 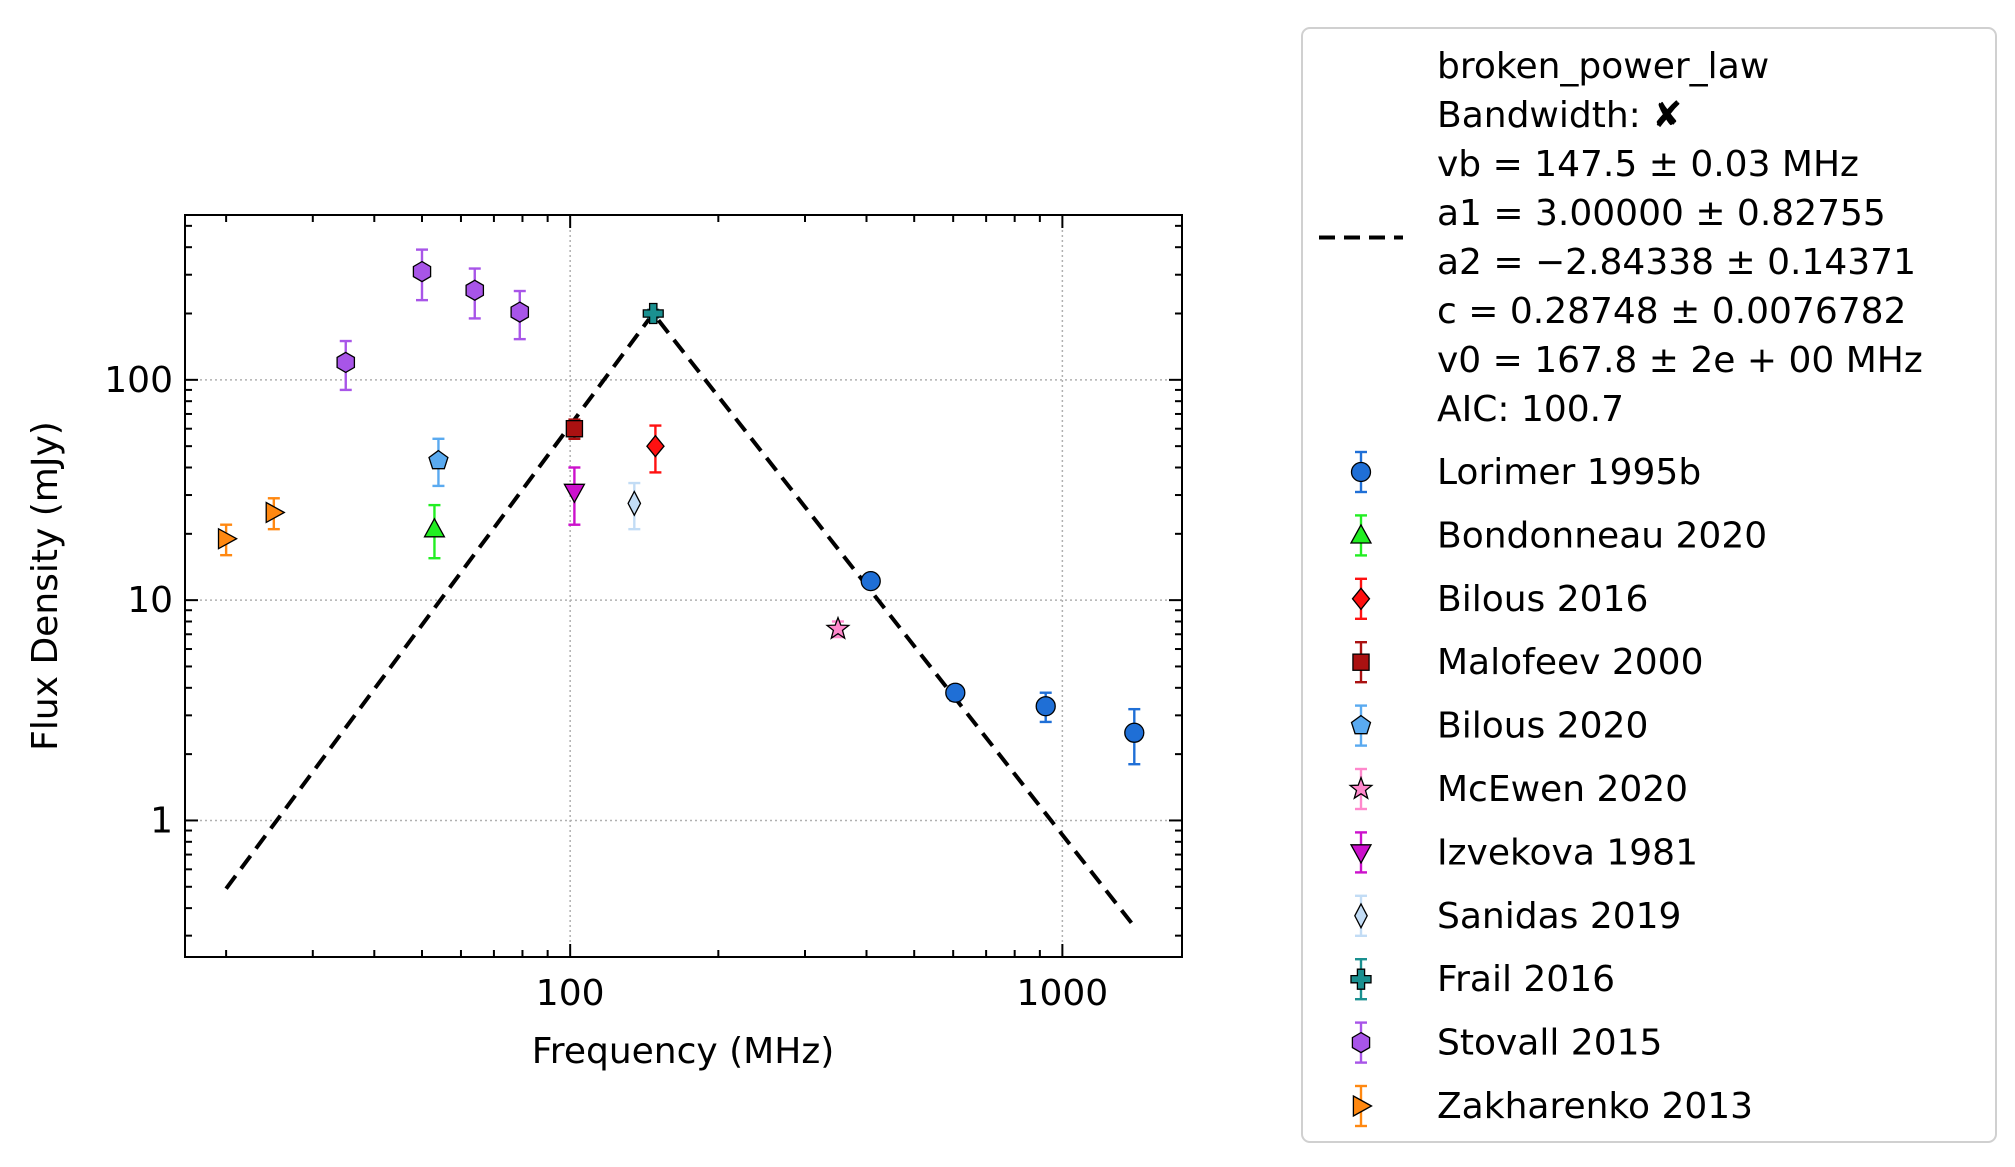 What do you see at coordinates (1595, 1106) in the screenshot?
I see `legend-label: Zakharenko 2013` at bounding box center [1595, 1106].